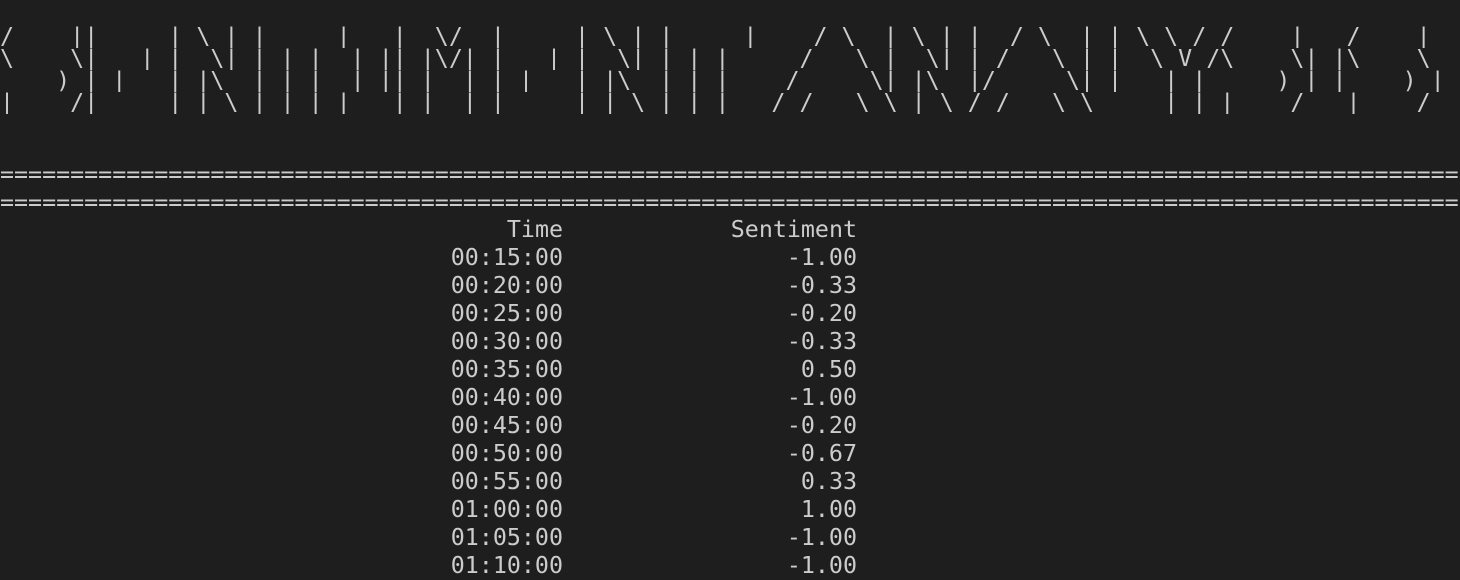 The width and height of the screenshot is (1460, 580). What do you see at coordinates (730, 370) in the screenshot?
I see `table-row: 00:35:00 0.50` at bounding box center [730, 370].